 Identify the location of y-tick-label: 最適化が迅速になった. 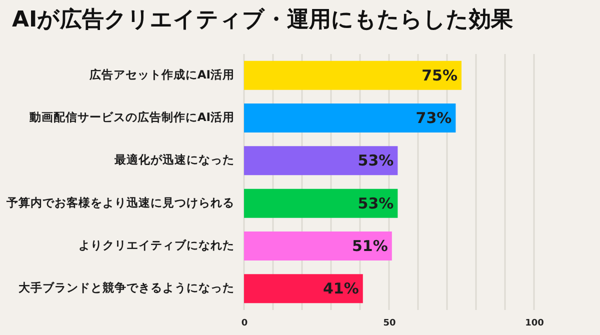
(174, 159).